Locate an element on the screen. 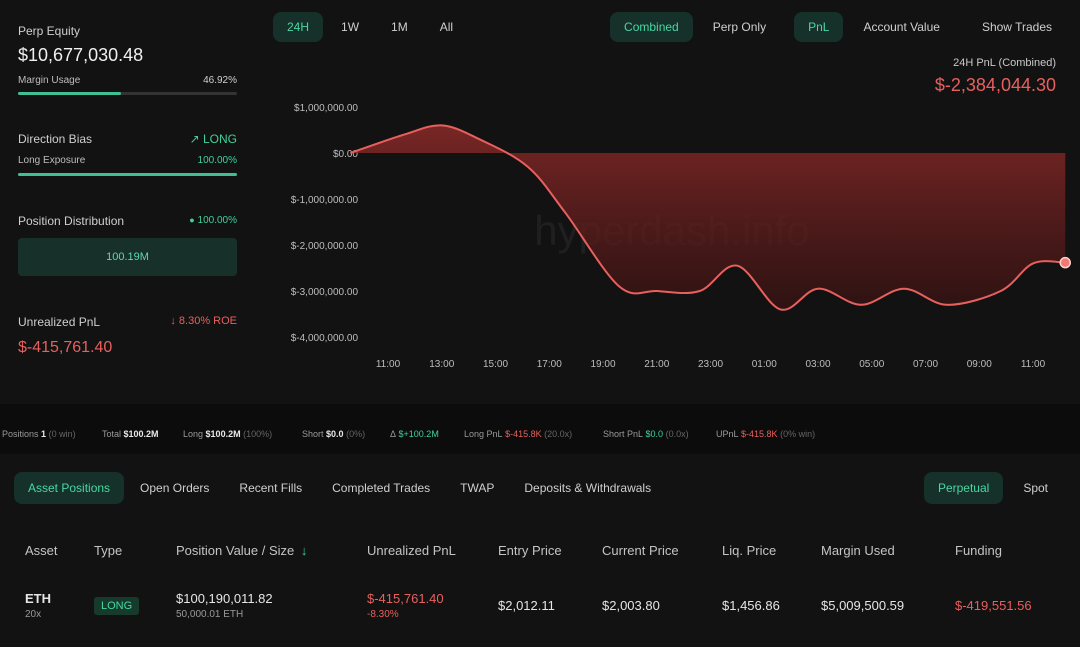  x-tick-label: 17:00 is located at coordinates (549, 364).